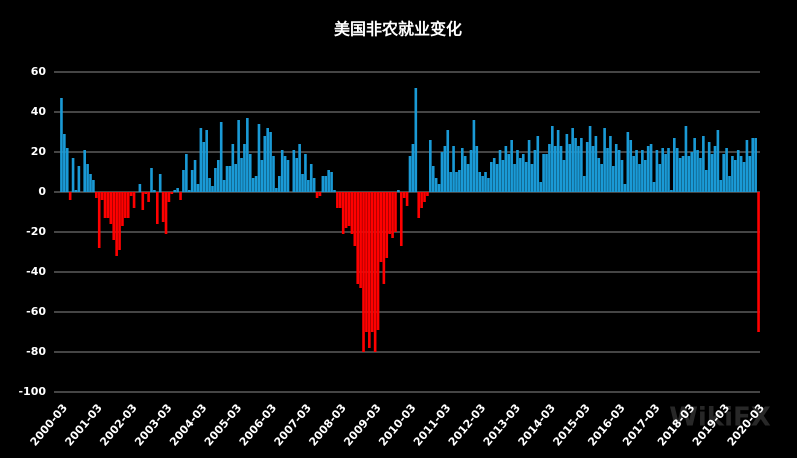  What do you see at coordinates (36, 271) in the screenshot?
I see `y-tick-label: -40` at bounding box center [36, 271].